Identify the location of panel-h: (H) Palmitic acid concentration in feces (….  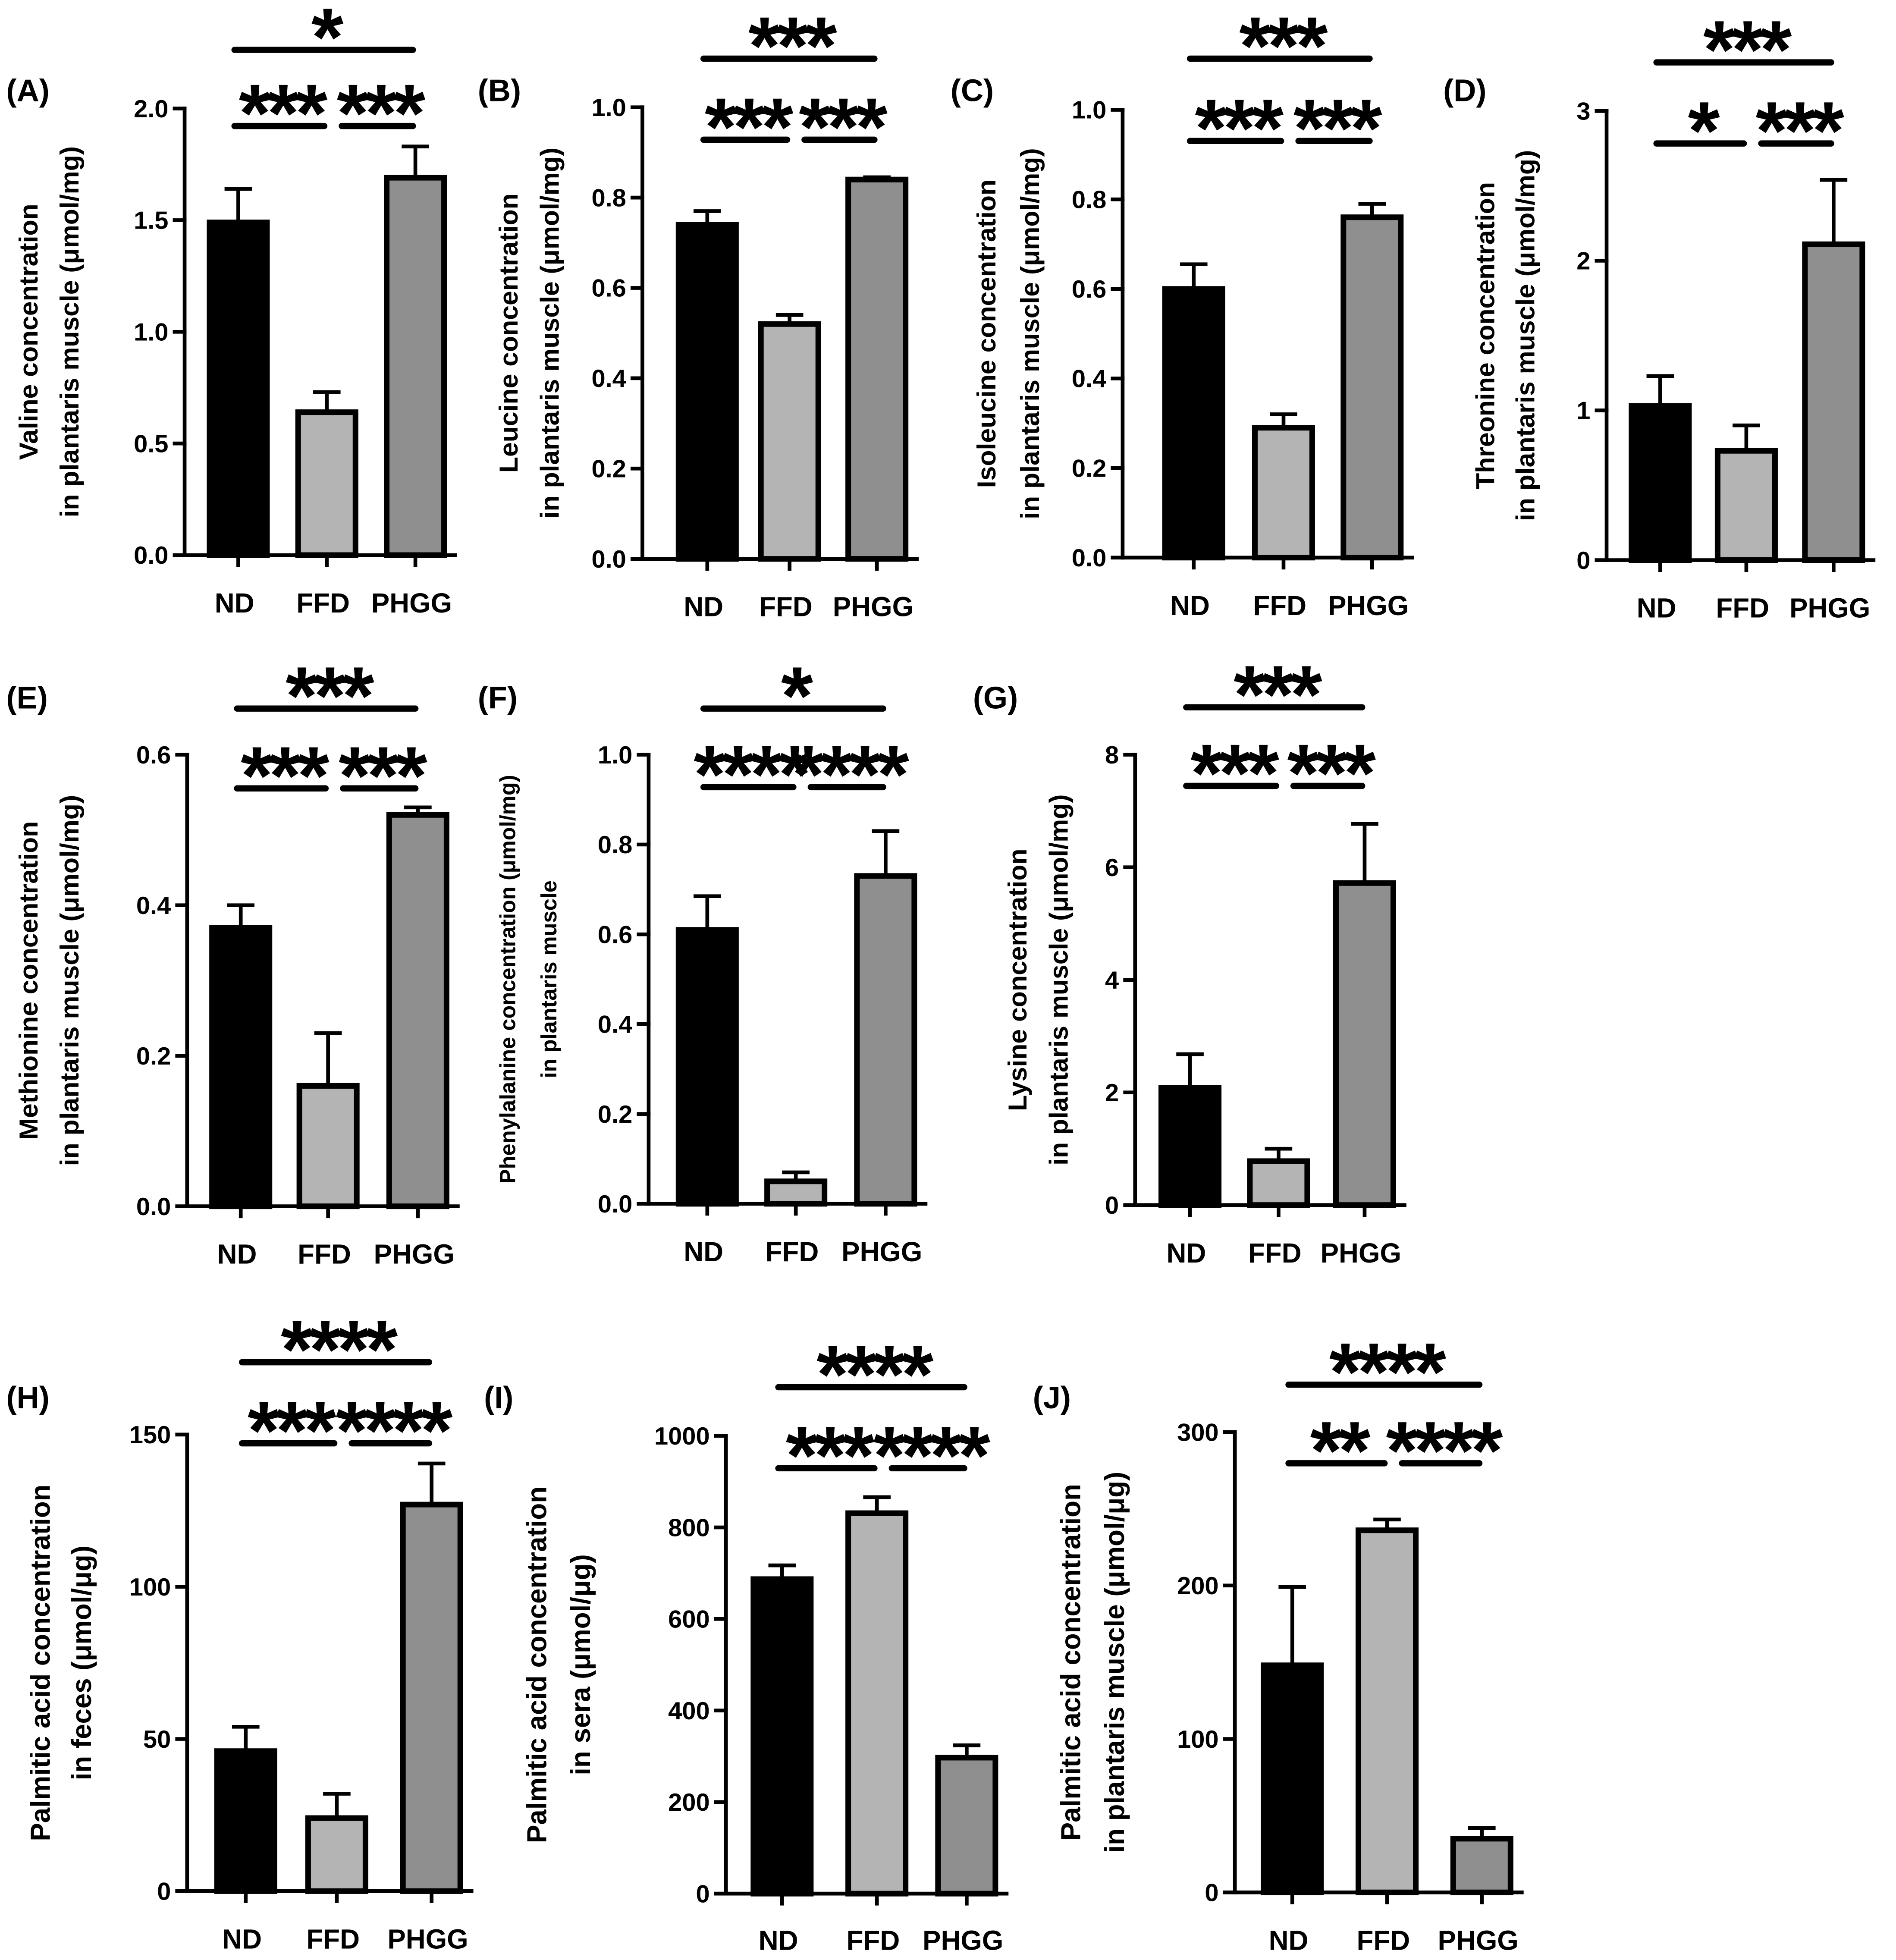
(240, 1629).